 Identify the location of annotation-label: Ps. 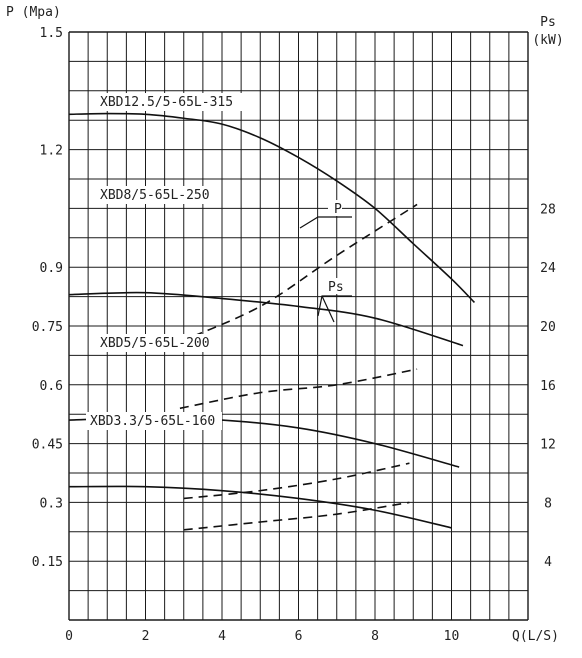
(336, 287).